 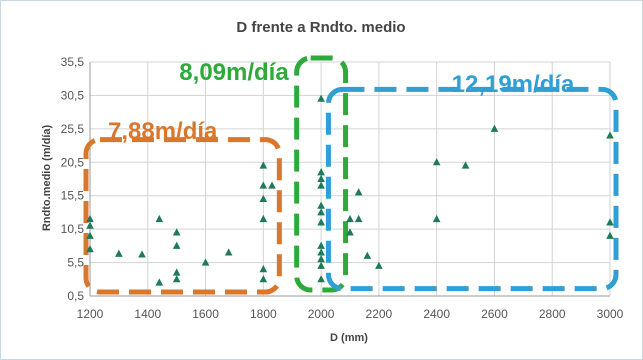 I want to click on y-tick-label: 15,5, so click(x=73, y=196).